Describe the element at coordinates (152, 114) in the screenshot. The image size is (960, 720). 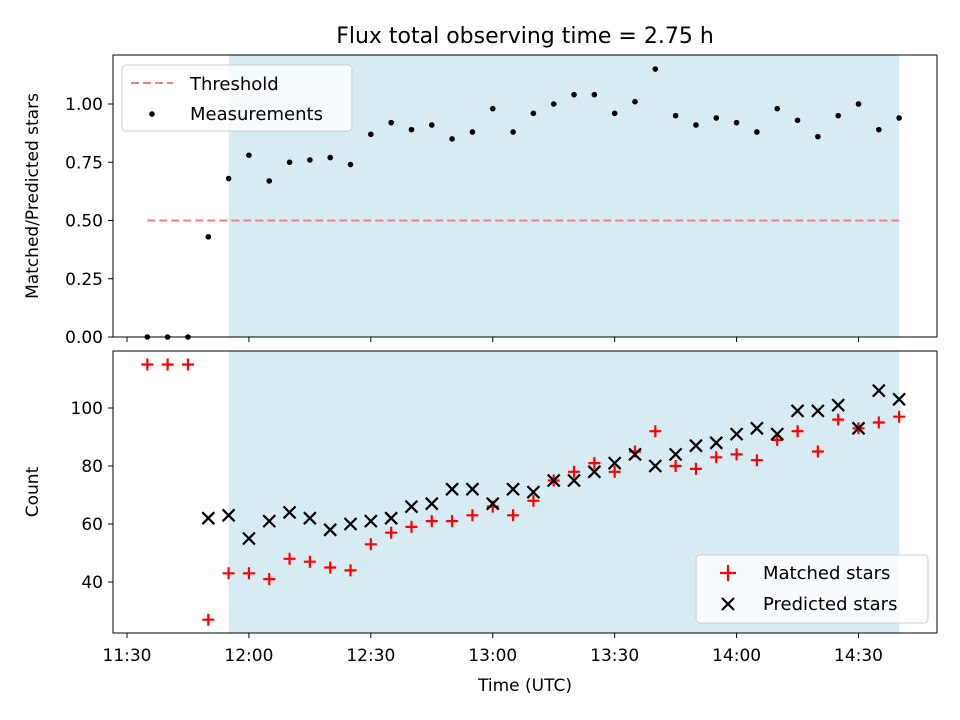
I see `legend-measurements-marker` at that location.